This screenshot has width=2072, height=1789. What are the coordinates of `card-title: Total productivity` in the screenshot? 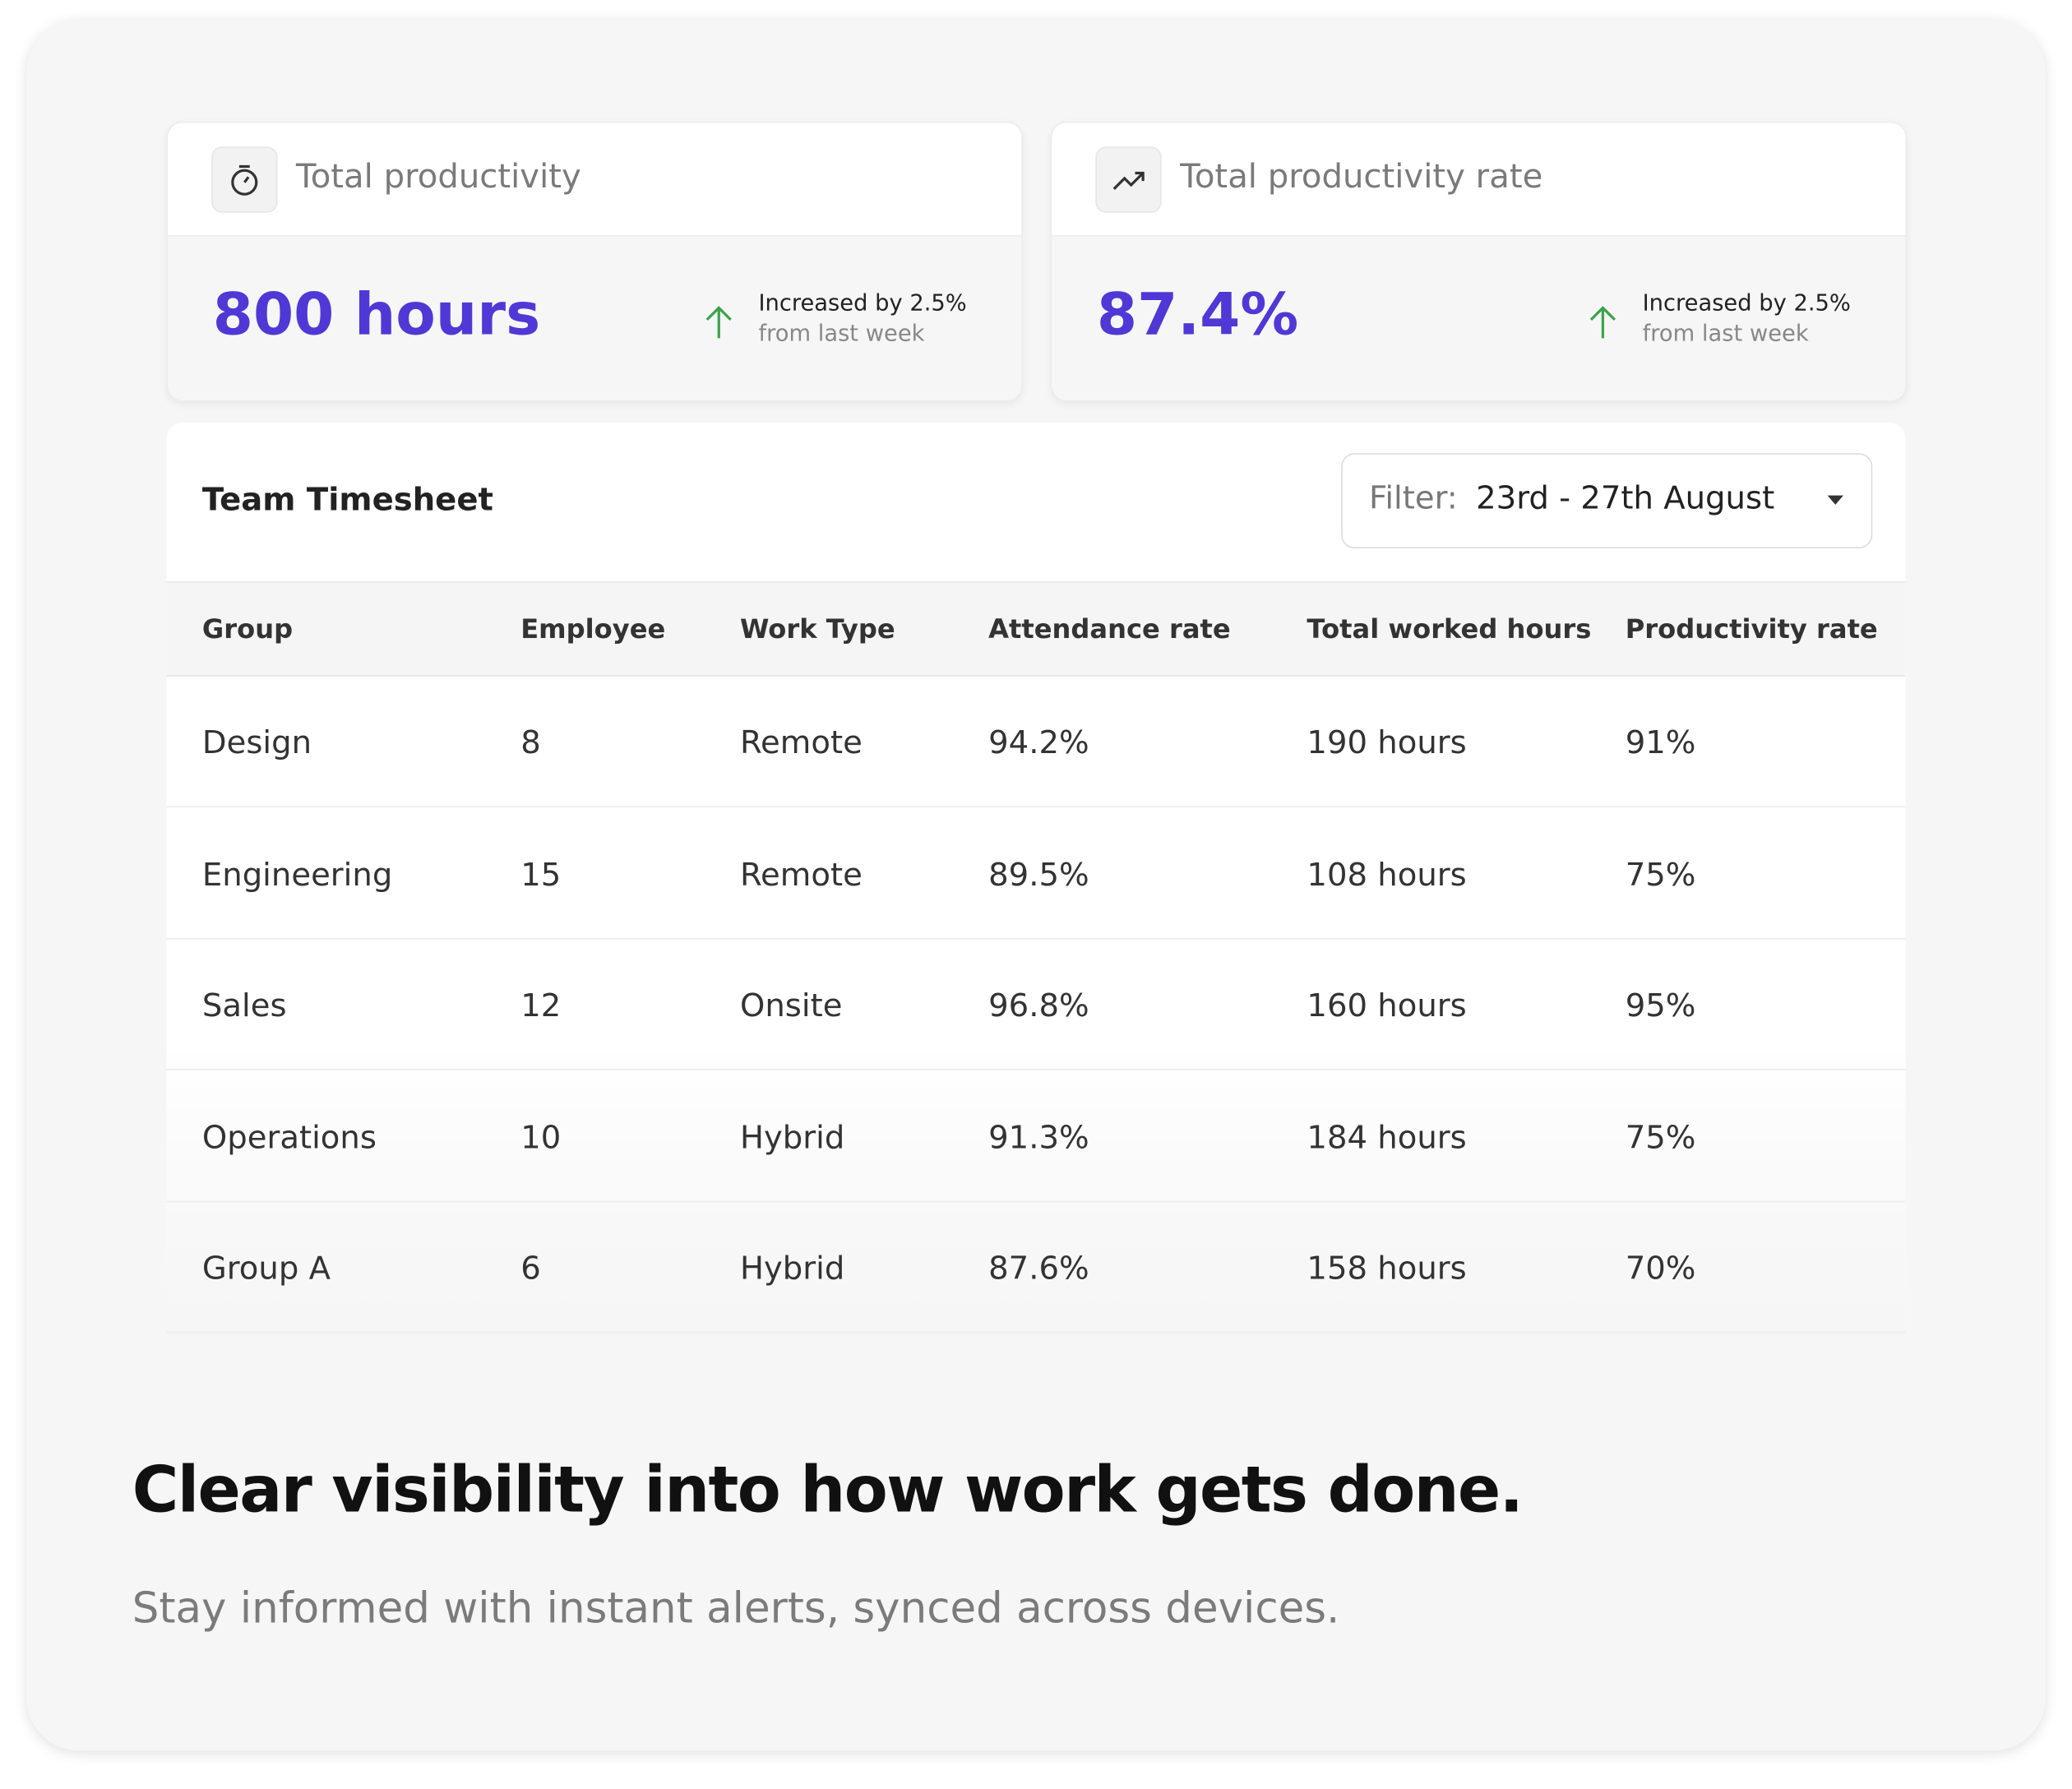 It's located at (438, 176).